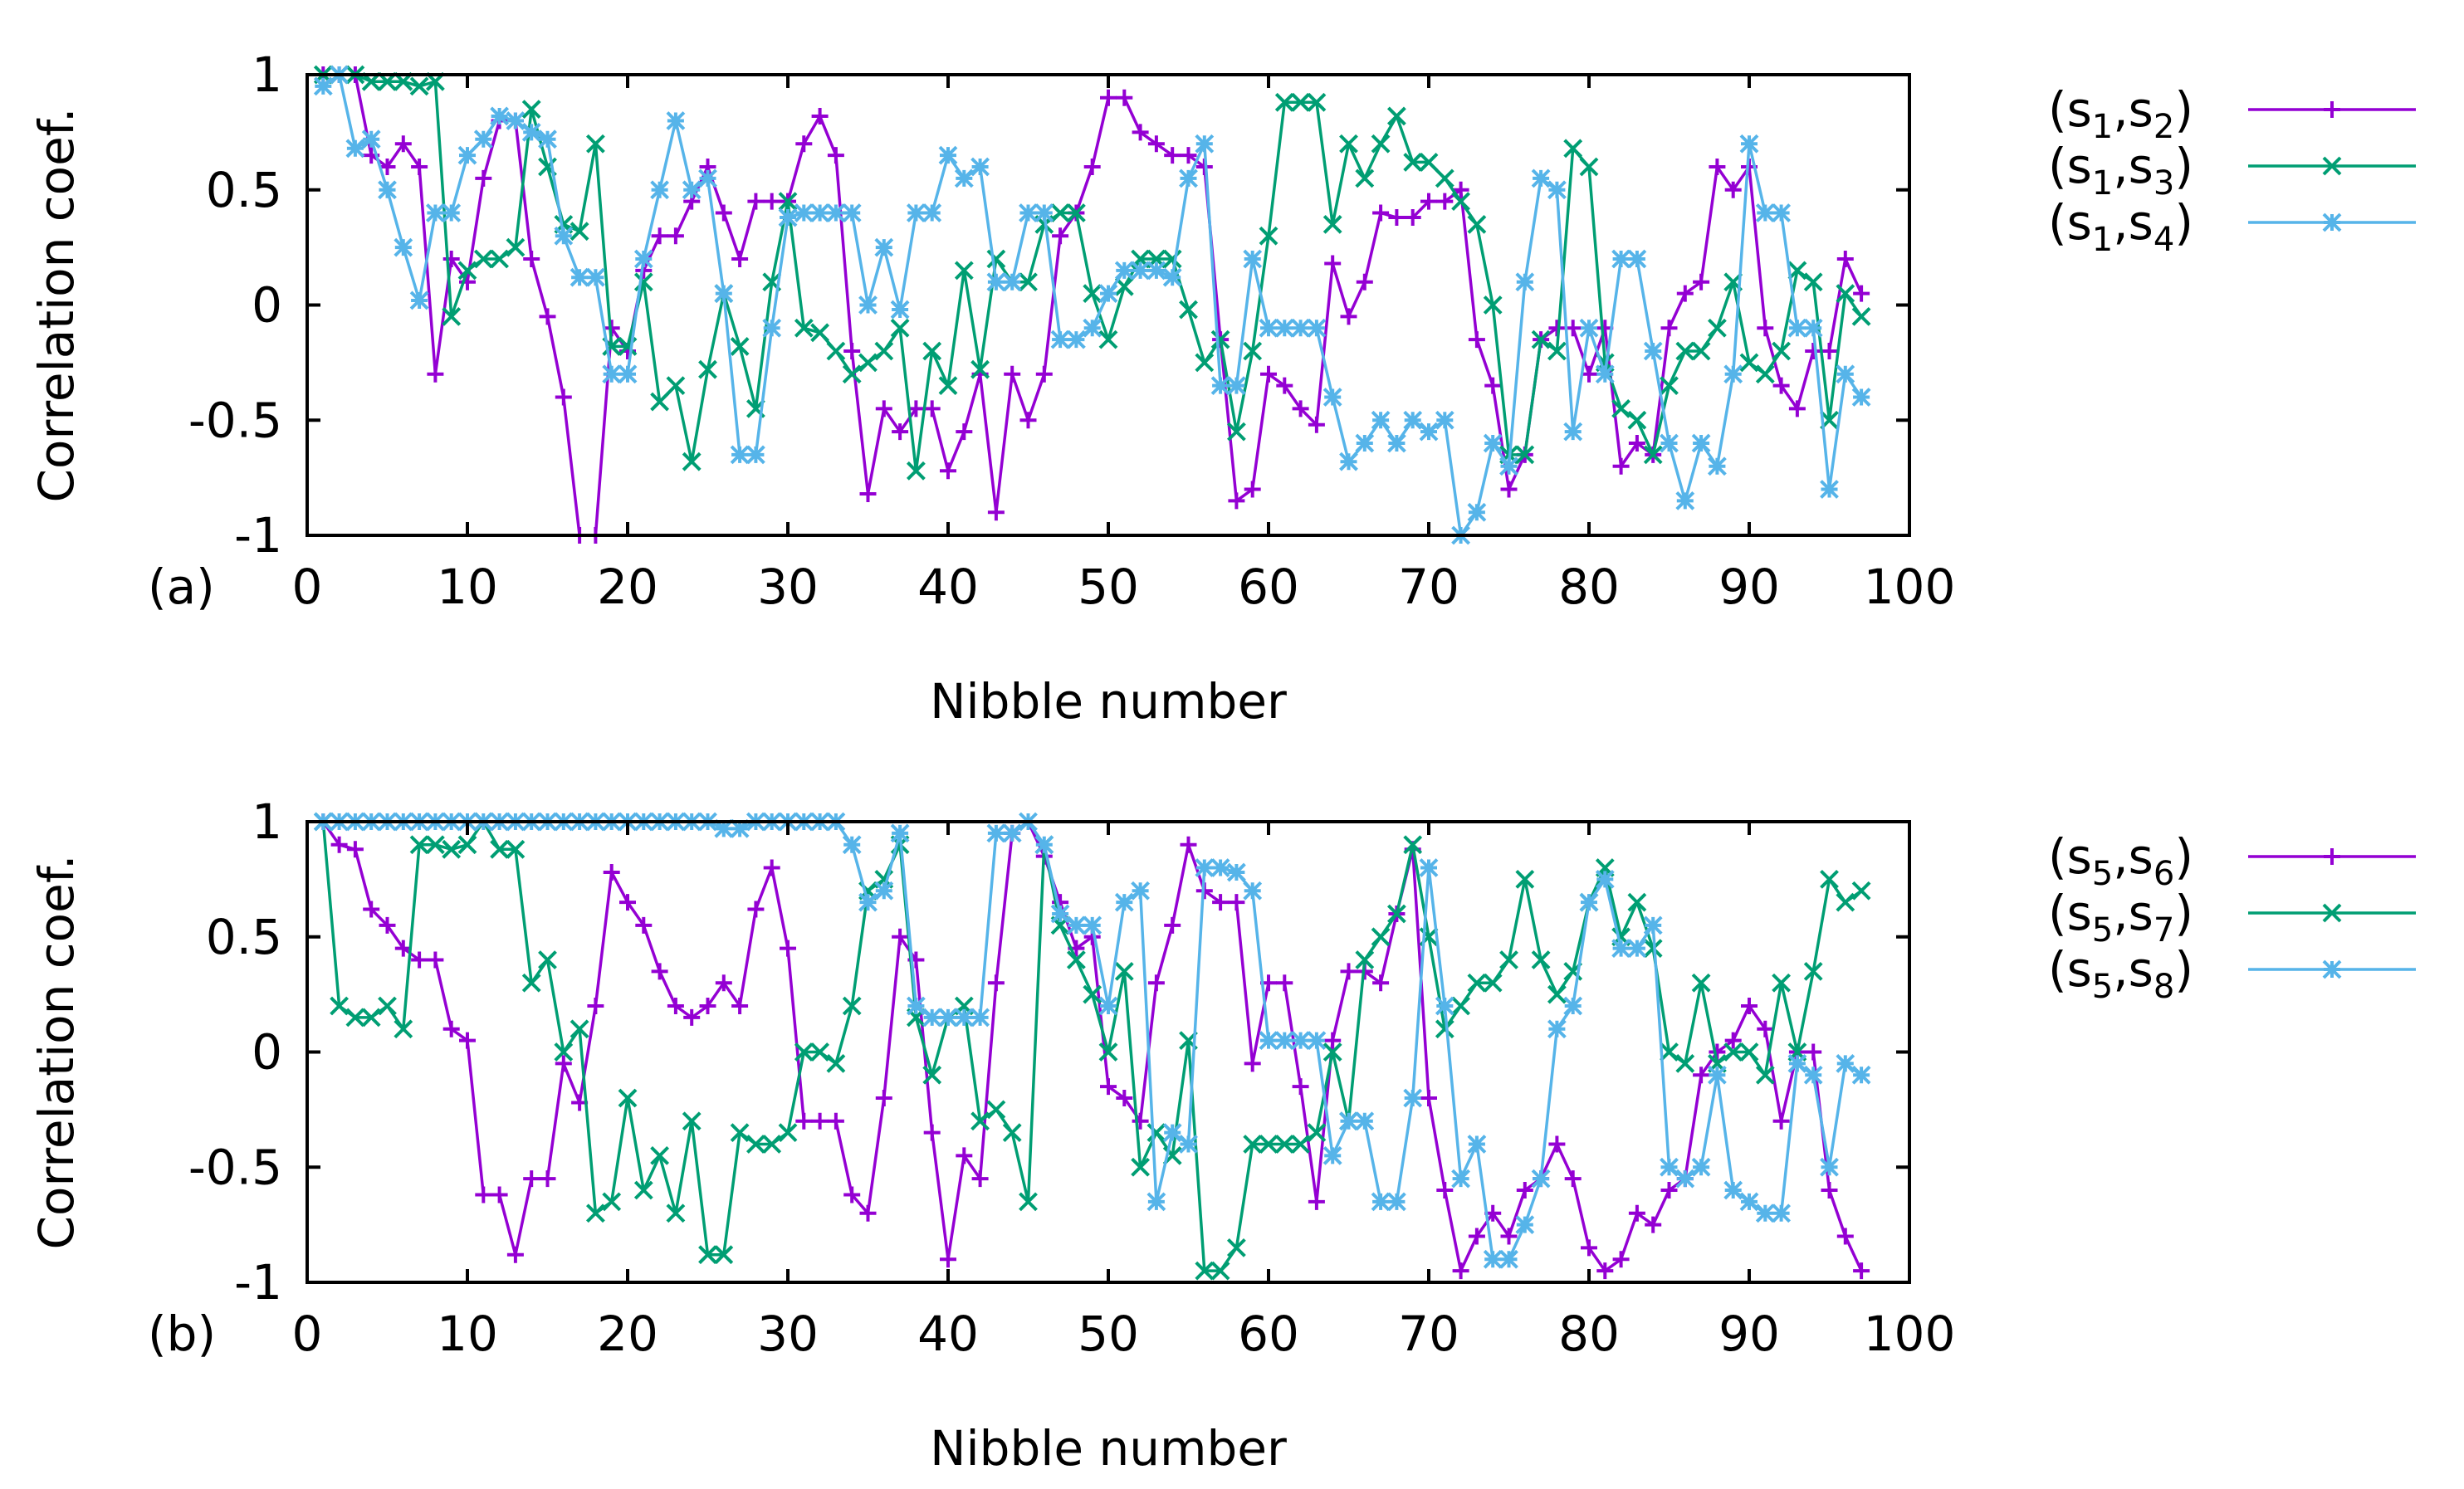  What do you see at coordinates (1589, 587) in the screenshot?
I see `x-tick-label: 80` at bounding box center [1589, 587].